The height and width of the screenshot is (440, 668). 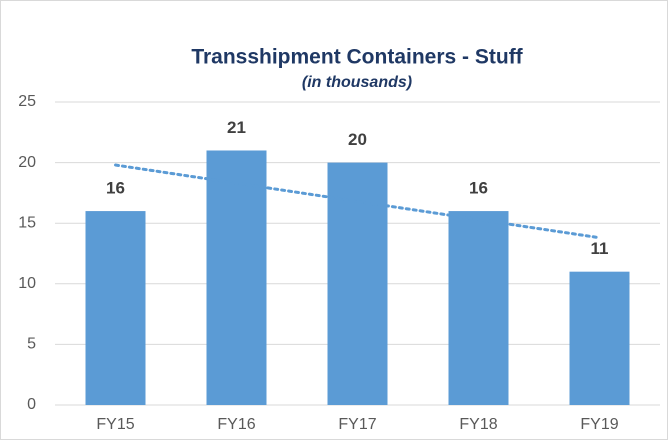 What do you see at coordinates (27, 162) in the screenshot?
I see `y-tick-label: 20` at bounding box center [27, 162].